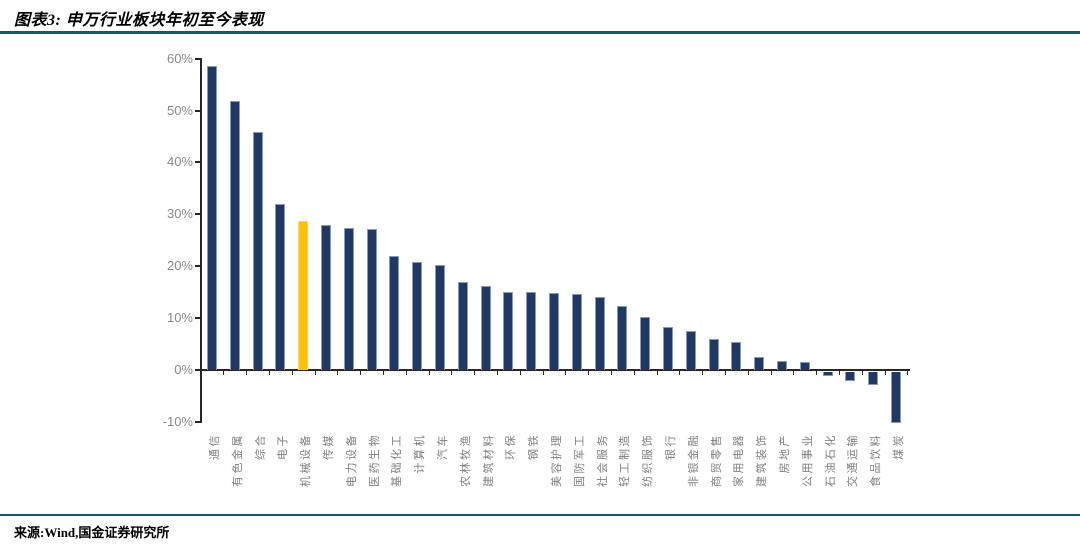  I want to click on x-axis-label-text: 电力设备, so click(351, 460).